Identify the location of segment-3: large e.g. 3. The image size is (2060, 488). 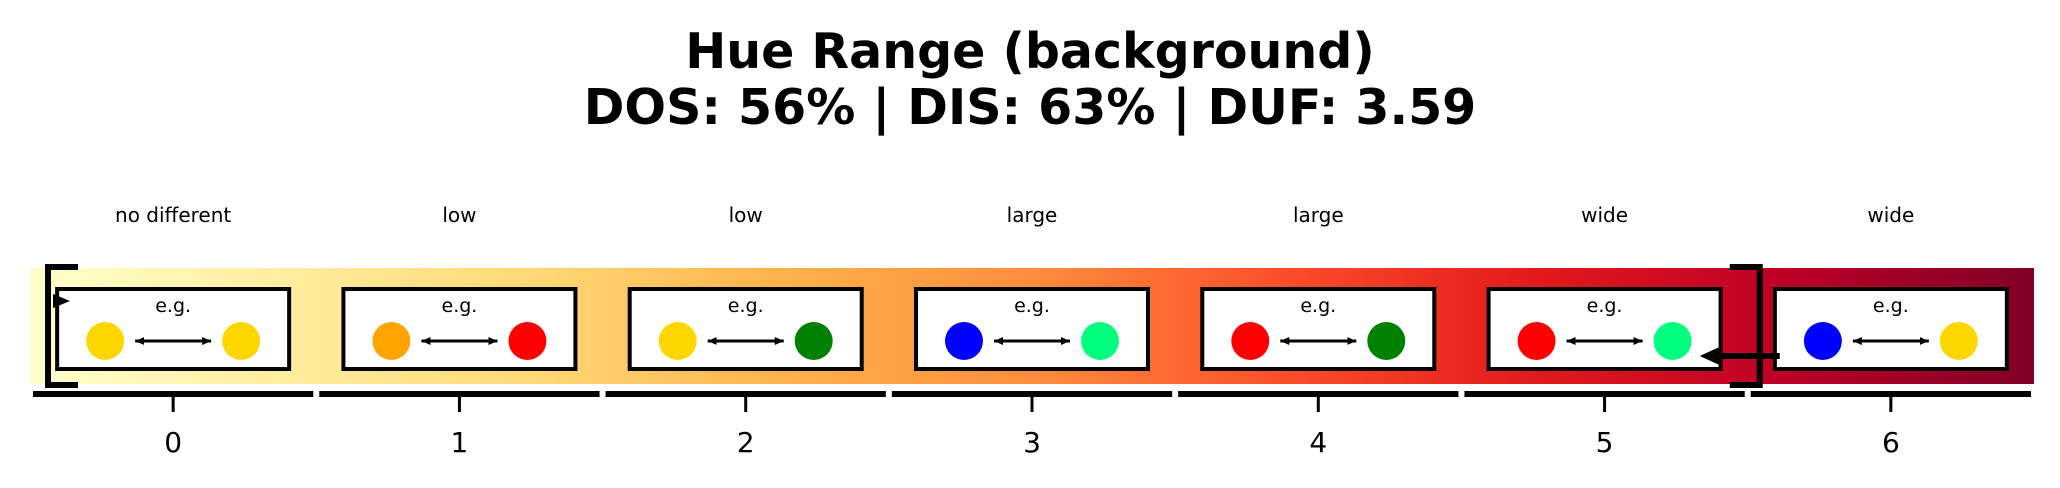
(1032, 331).